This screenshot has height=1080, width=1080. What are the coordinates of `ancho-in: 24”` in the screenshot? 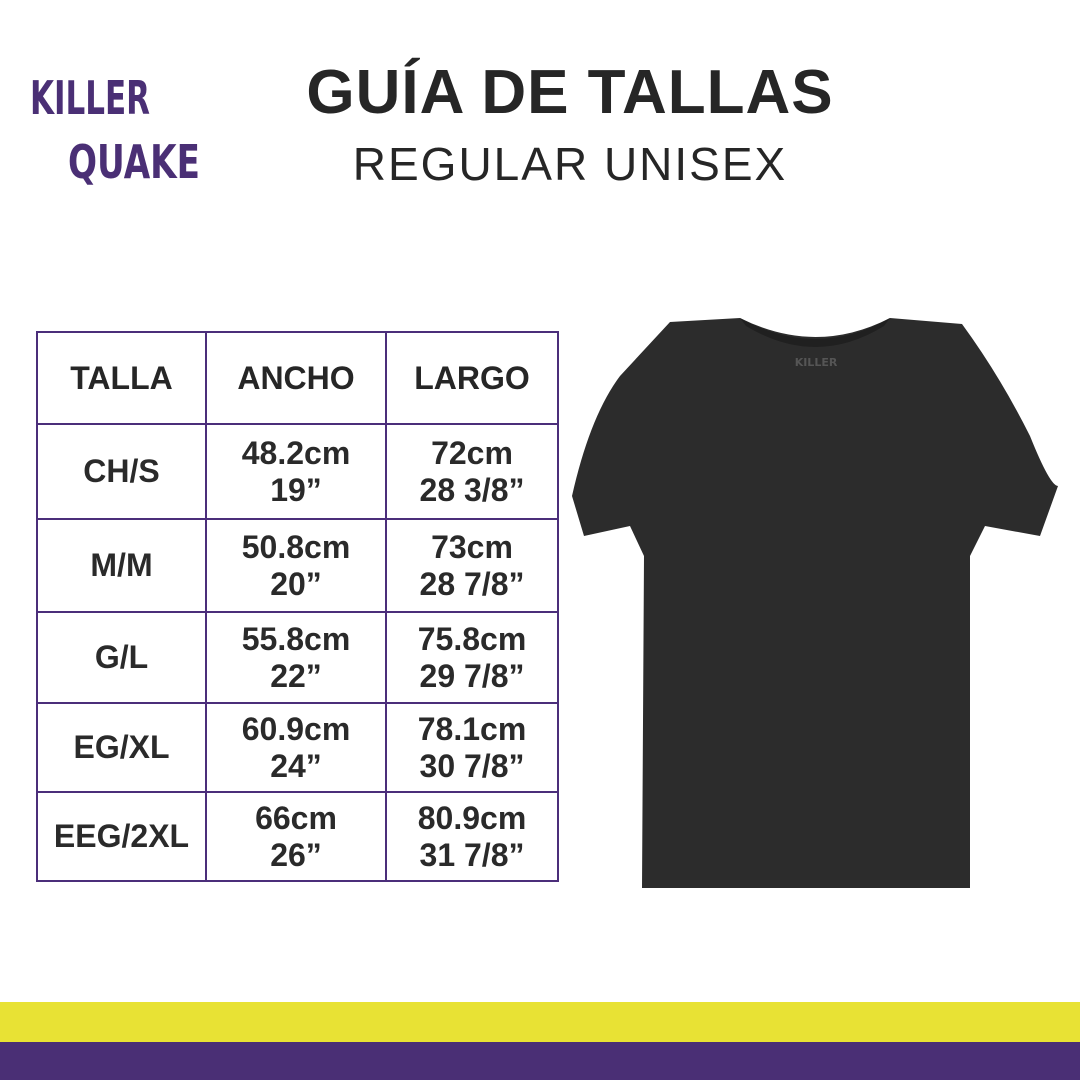 It's located at (296, 765).